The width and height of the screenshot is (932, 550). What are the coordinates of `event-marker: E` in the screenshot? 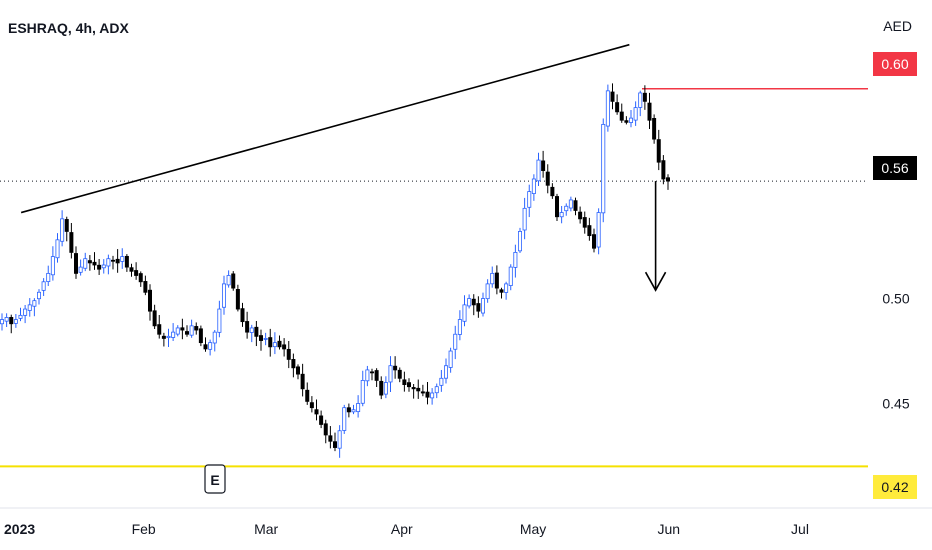 It's located at (215, 479).